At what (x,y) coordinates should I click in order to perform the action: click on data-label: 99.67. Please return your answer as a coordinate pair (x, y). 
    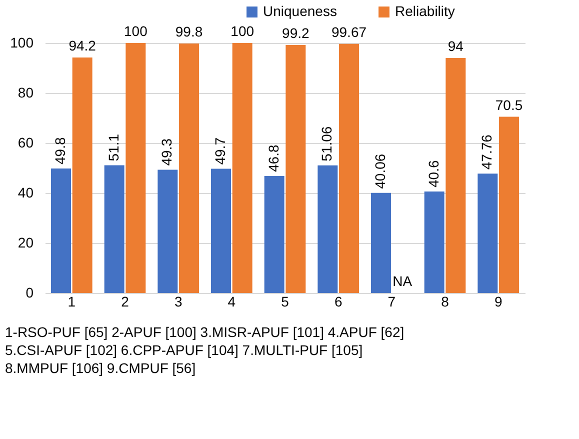
    Looking at the image, I should click on (349, 32).